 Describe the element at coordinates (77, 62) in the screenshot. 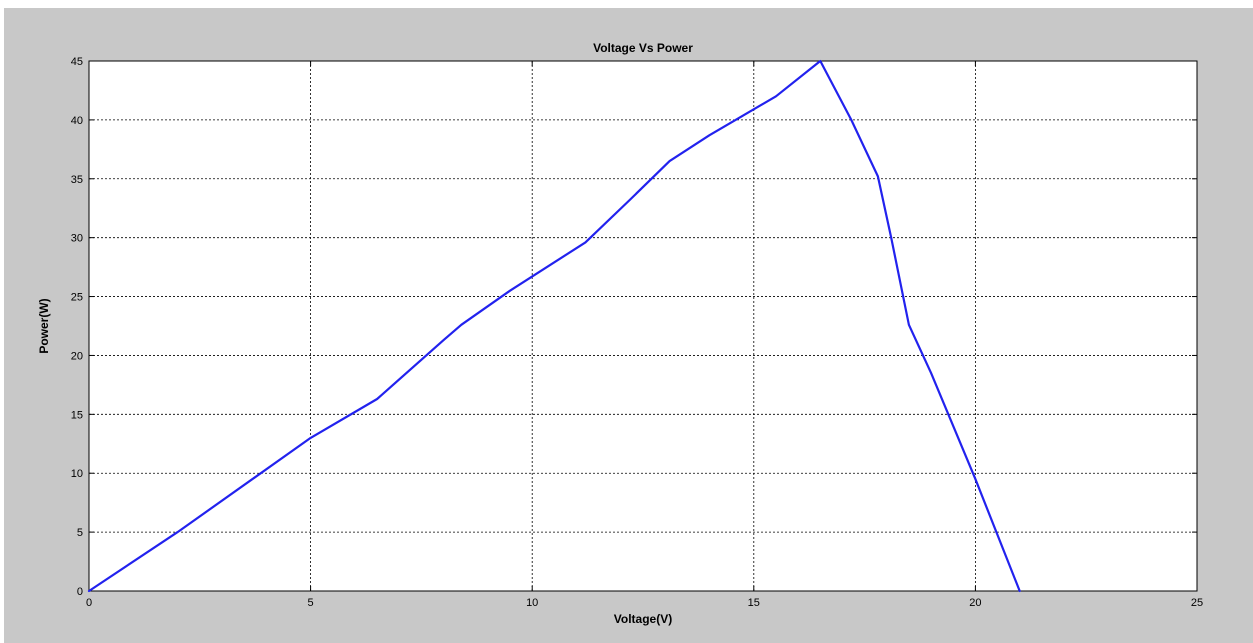

I see `y-tick-label: 45` at that location.